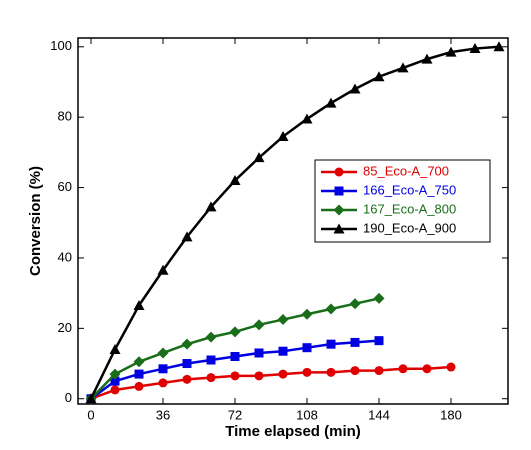  What do you see at coordinates (90, 414) in the screenshot?
I see `x-tick-label: 0` at bounding box center [90, 414].